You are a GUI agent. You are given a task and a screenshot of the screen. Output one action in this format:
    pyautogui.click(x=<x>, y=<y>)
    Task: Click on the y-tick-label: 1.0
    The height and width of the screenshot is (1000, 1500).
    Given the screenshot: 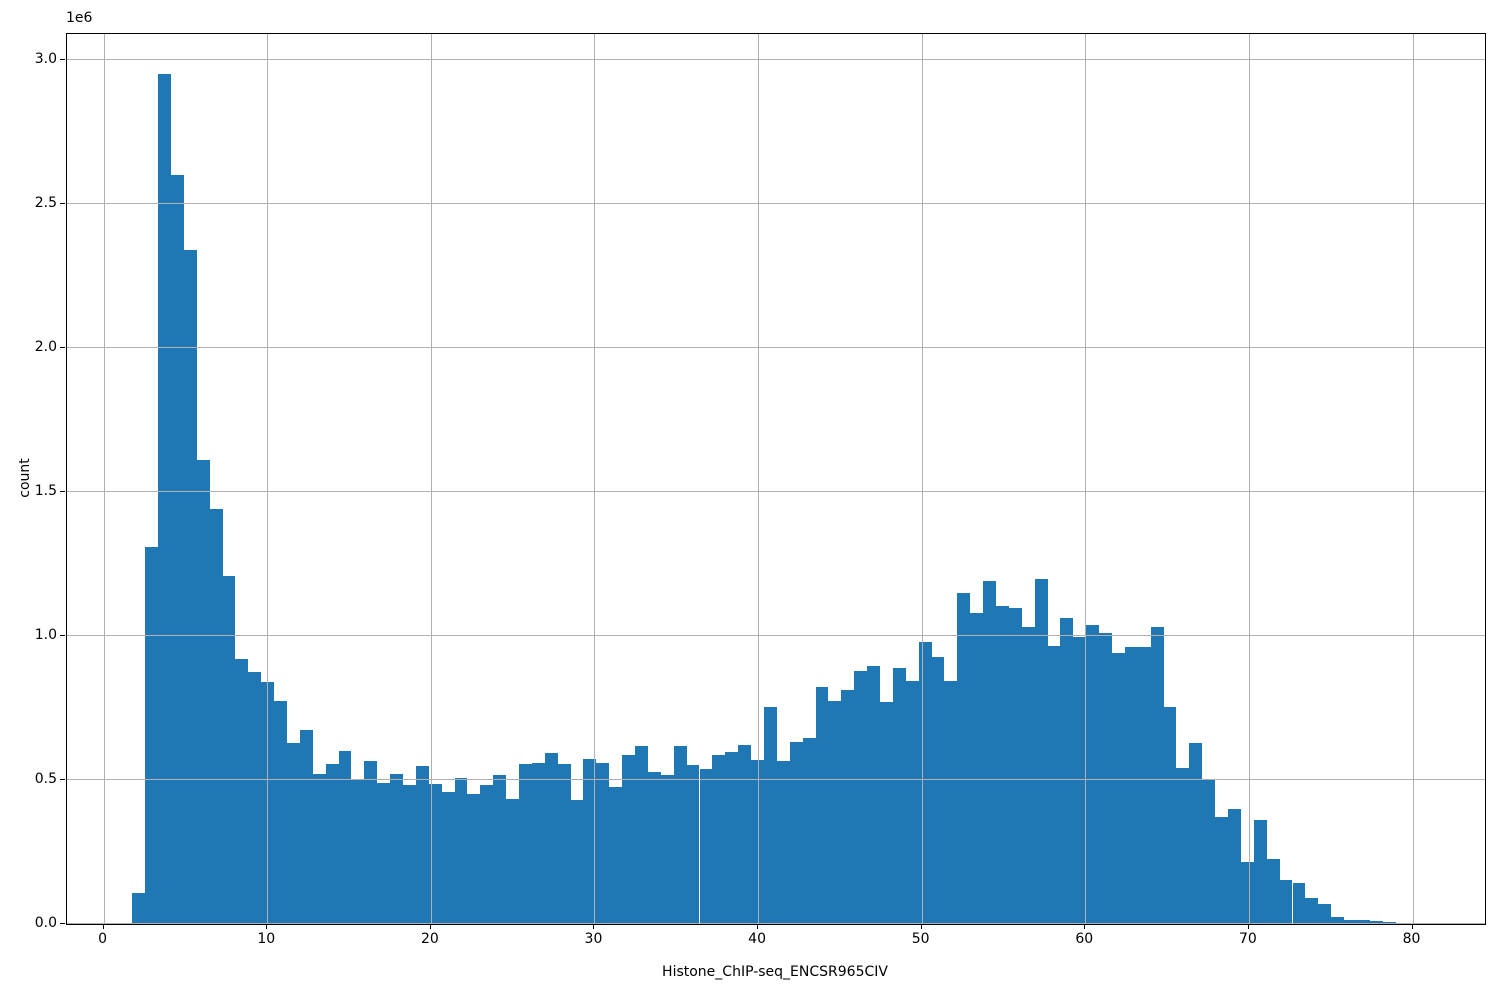 What is the action you would take?
    pyautogui.click(x=45, y=634)
    